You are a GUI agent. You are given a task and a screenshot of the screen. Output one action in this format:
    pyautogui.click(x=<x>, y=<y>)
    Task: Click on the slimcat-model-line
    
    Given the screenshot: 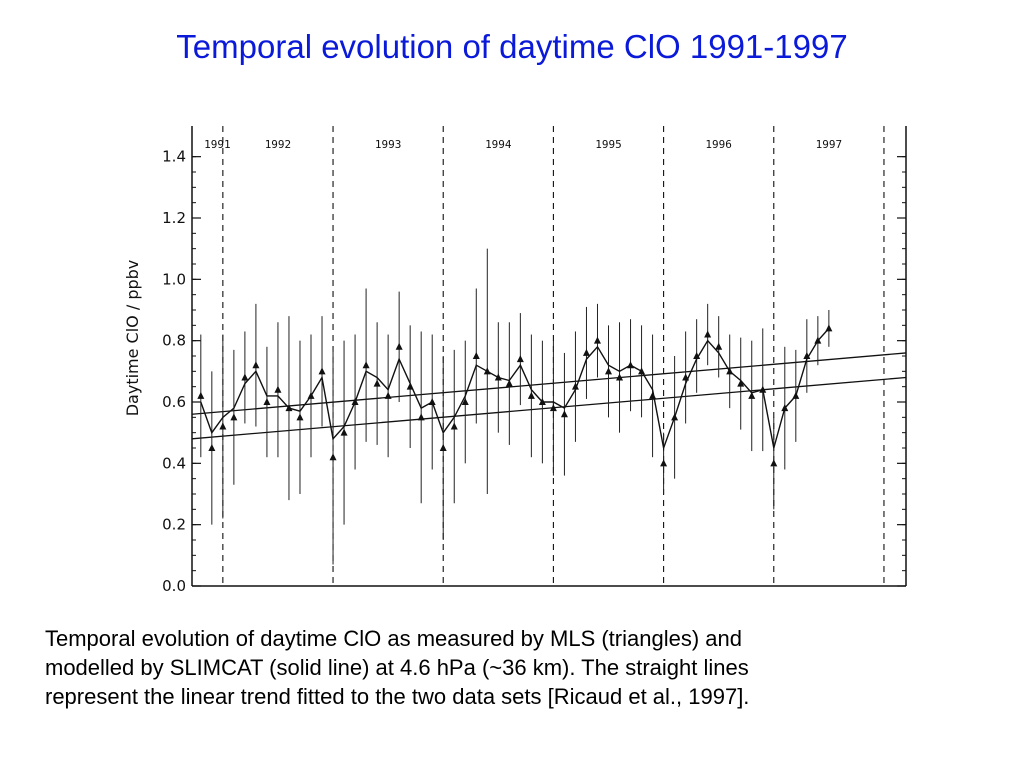 What is the action you would take?
    pyautogui.click(x=515, y=389)
    